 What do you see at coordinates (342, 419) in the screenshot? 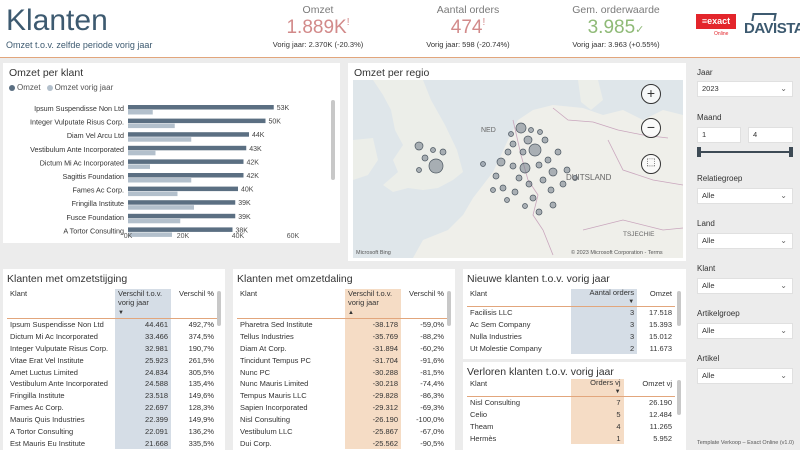
I see `table-row: Nisl Consulting -26.190 -100,0%` at bounding box center [342, 419].